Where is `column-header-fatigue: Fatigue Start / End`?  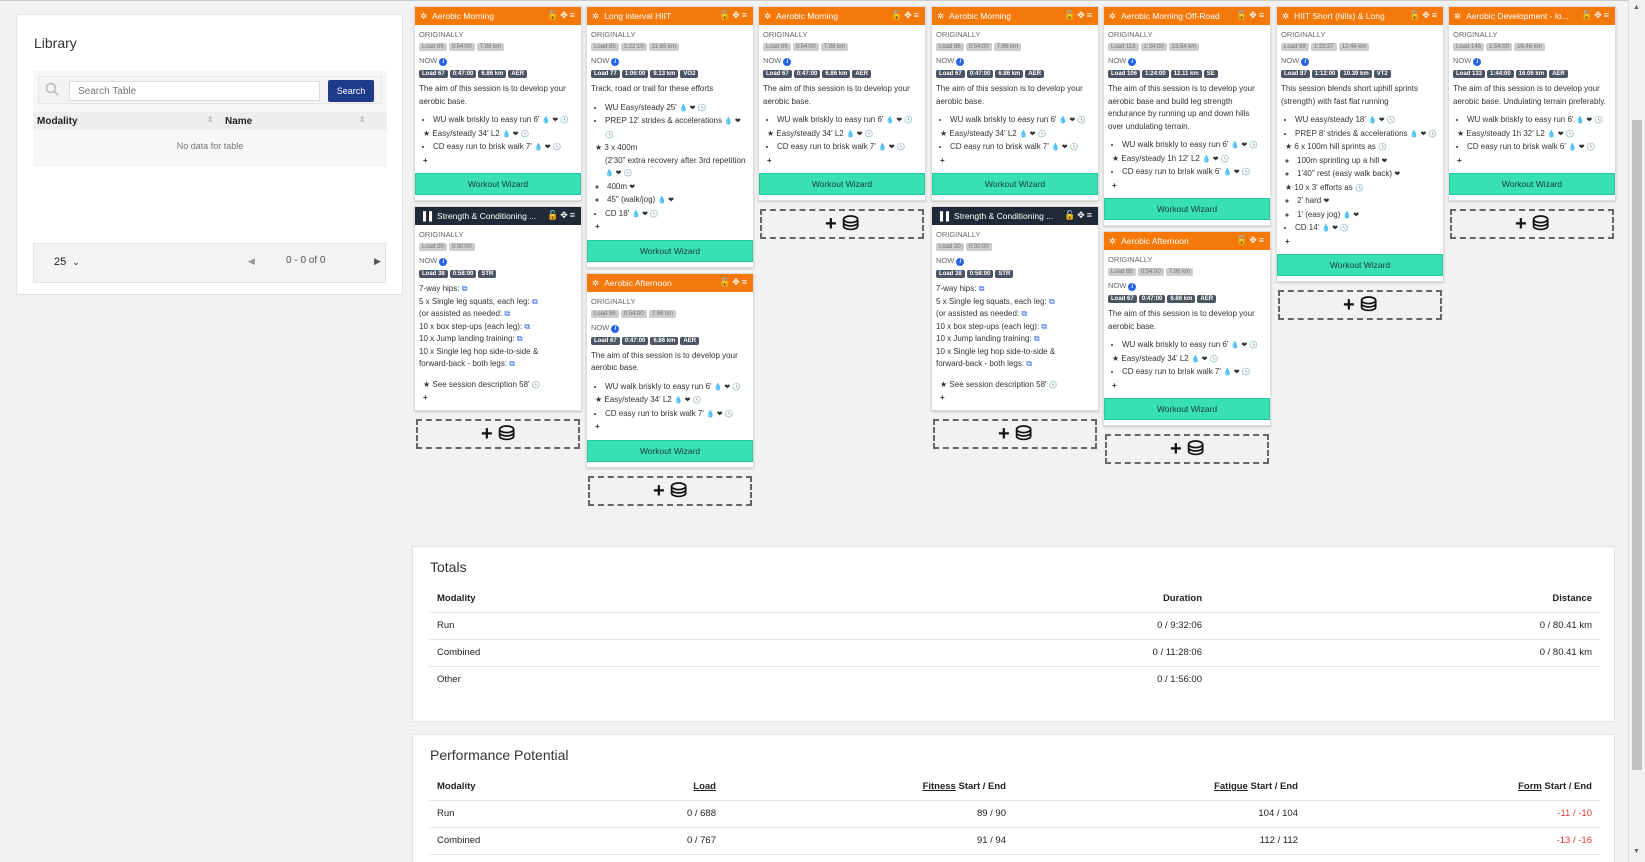 column-header-fatigue: Fatigue Start / End is located at coordinates (1160, 787).